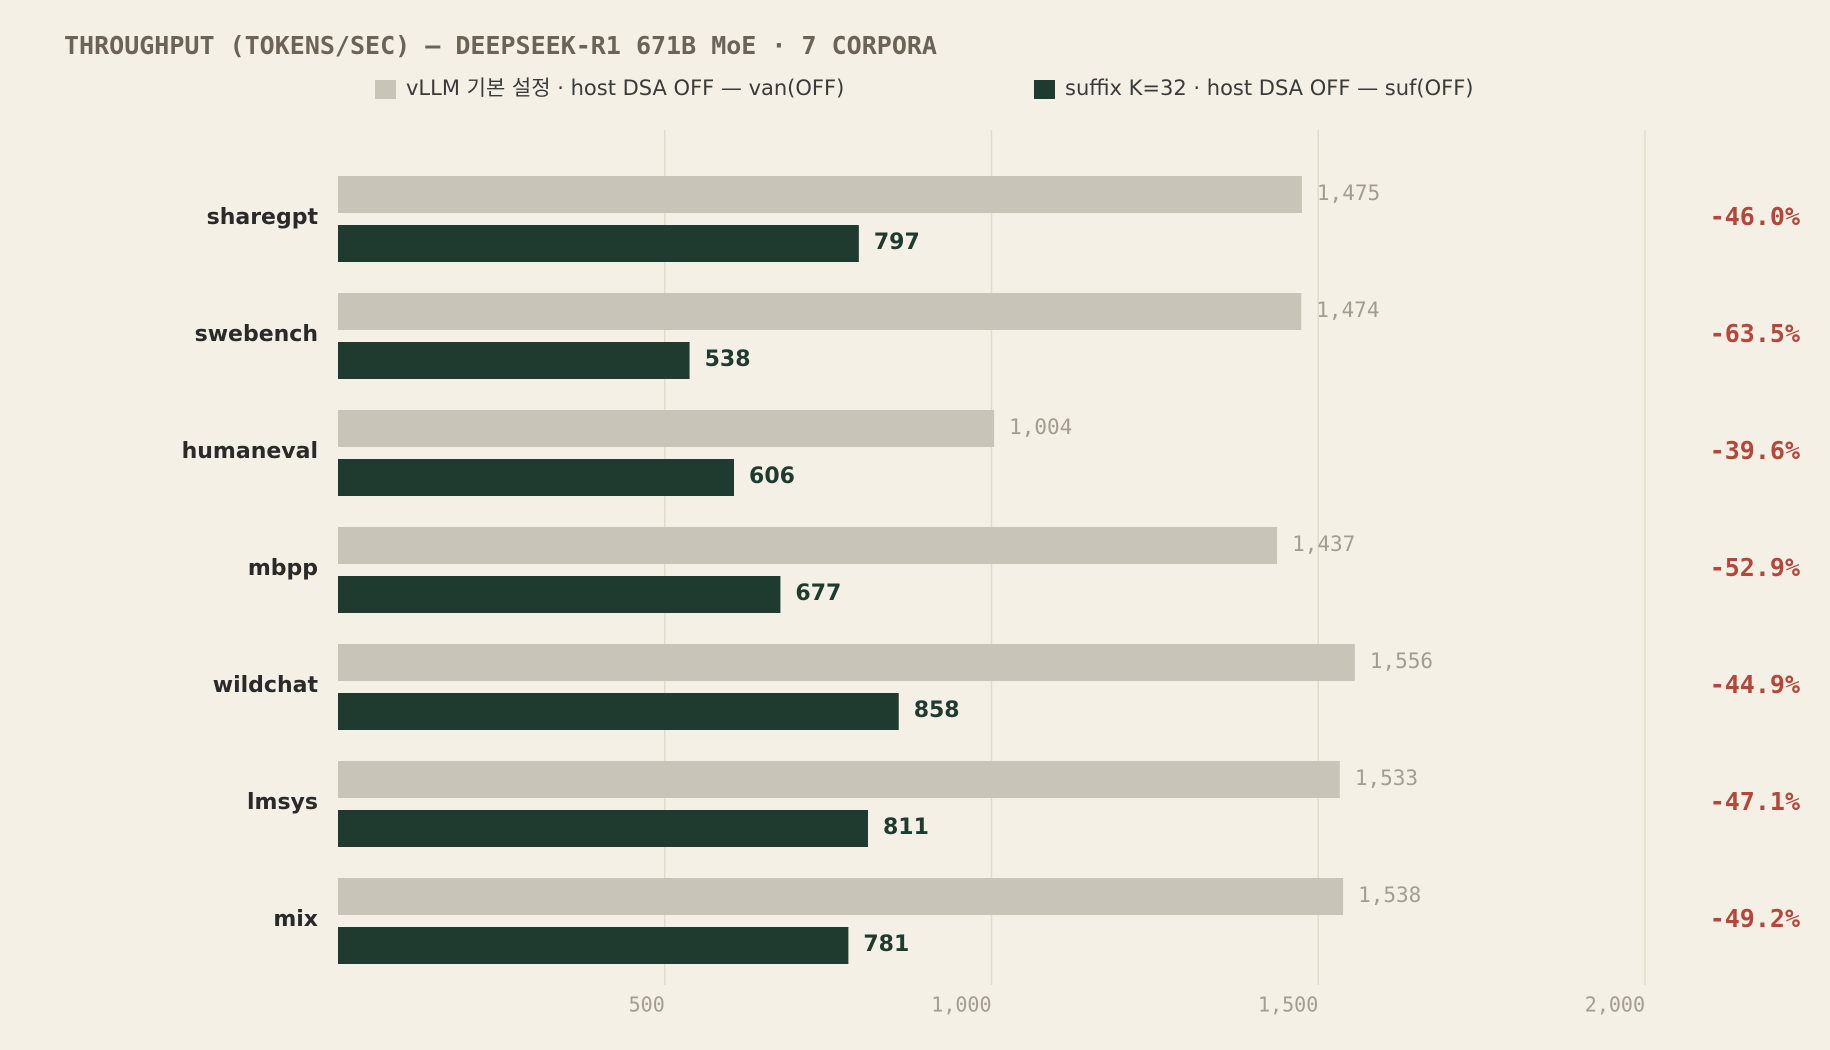 The image size is (1830, 1050). Describe the element at coordinates (1386, 778) in the screenshot. I see `value-label: 1,533` at that location.